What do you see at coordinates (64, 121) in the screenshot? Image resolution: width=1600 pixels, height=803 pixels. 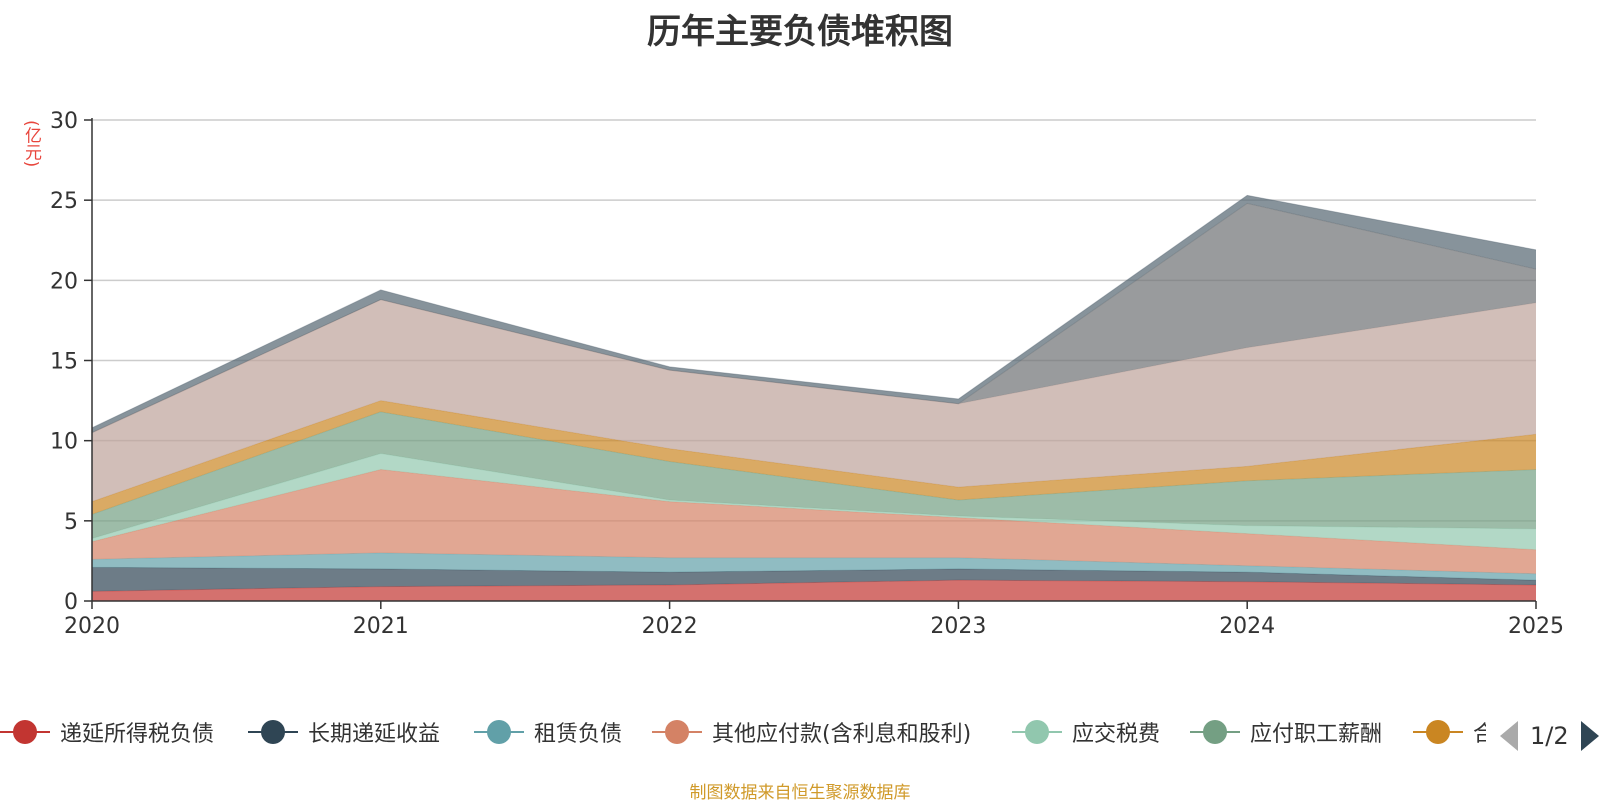 I see `y-tick-label: 30` at bounding box center [64, 121].